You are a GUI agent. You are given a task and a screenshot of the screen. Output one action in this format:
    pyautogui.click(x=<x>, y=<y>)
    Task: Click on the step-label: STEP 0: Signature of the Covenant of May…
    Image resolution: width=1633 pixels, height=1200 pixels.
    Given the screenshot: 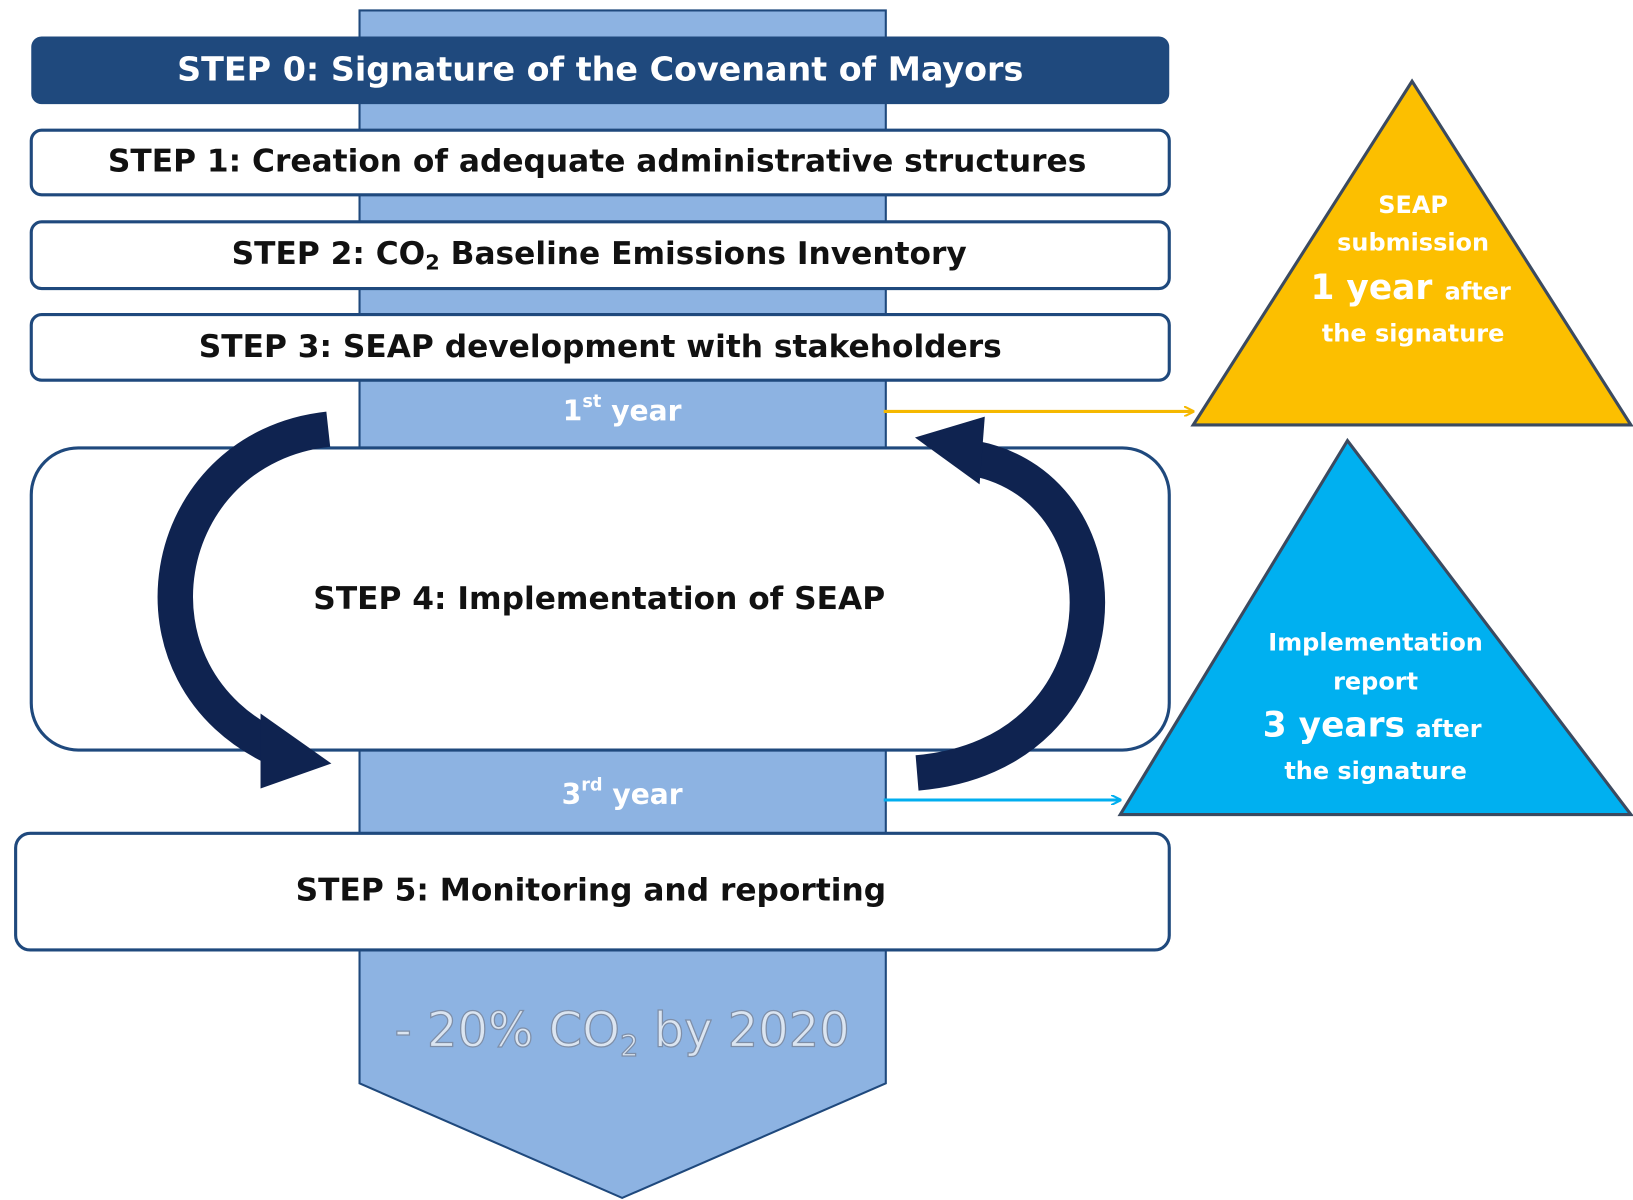 What is the action you would take?
    pyautogui.click(x=600, y=68)
    